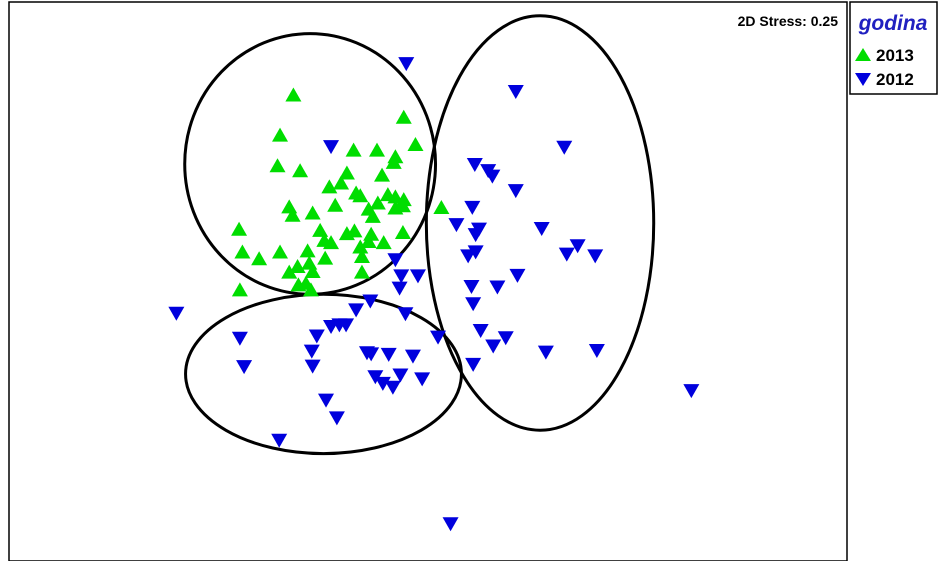 Image resolution: width=942 pixels, height=561 pixels. I want to click on stress-label: 2D Stress: 0.25, so click(788, 21).